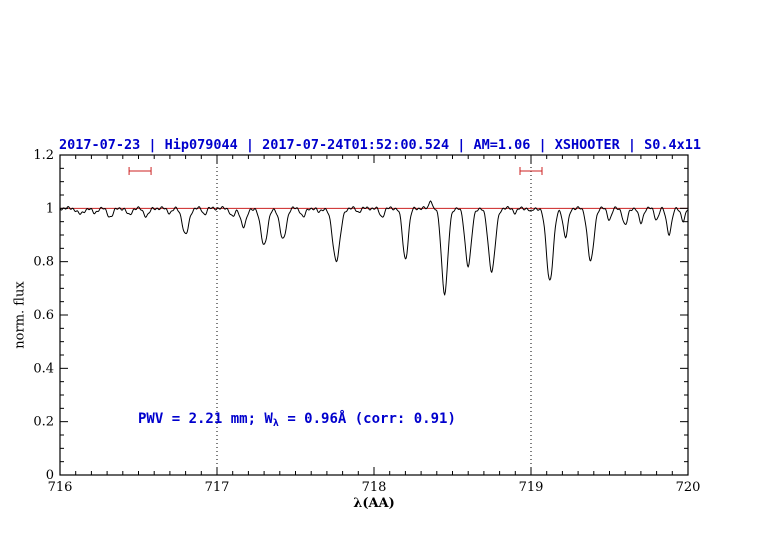  What do you see at coordinates (217, 487) in the screenshot?
I see `x-tick-label: 717` at bounding box center [217, 487].